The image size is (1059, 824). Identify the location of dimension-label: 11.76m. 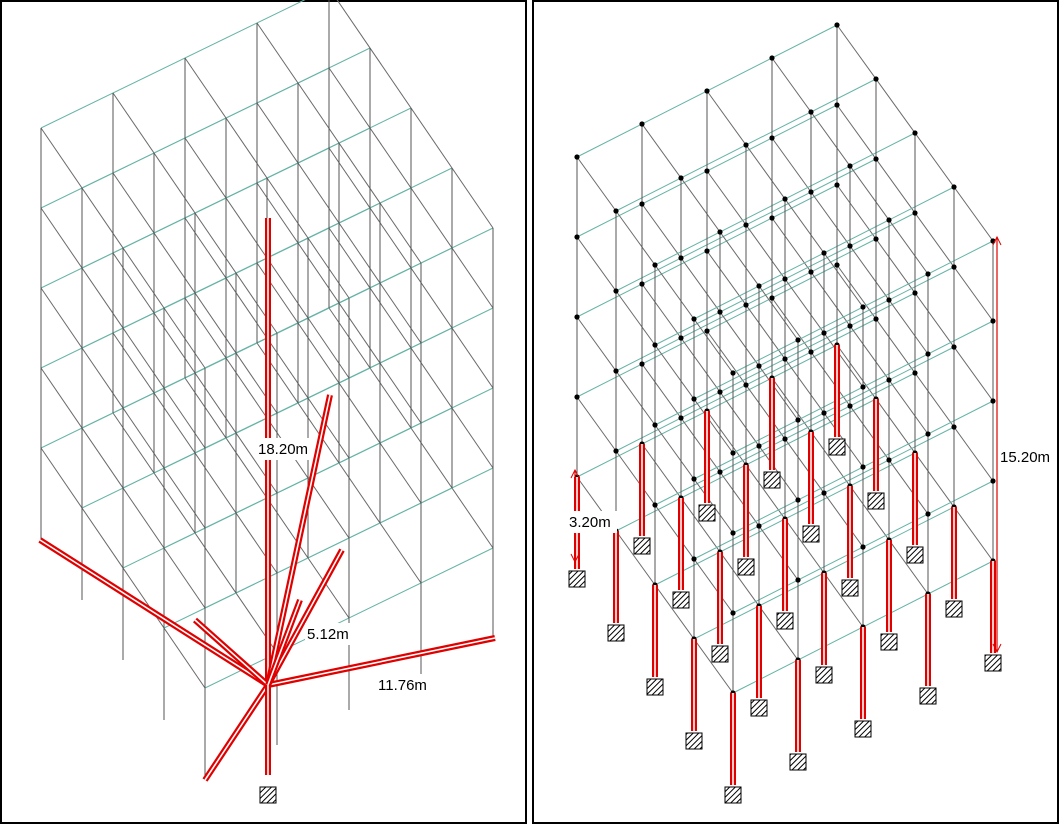
(402, 685).